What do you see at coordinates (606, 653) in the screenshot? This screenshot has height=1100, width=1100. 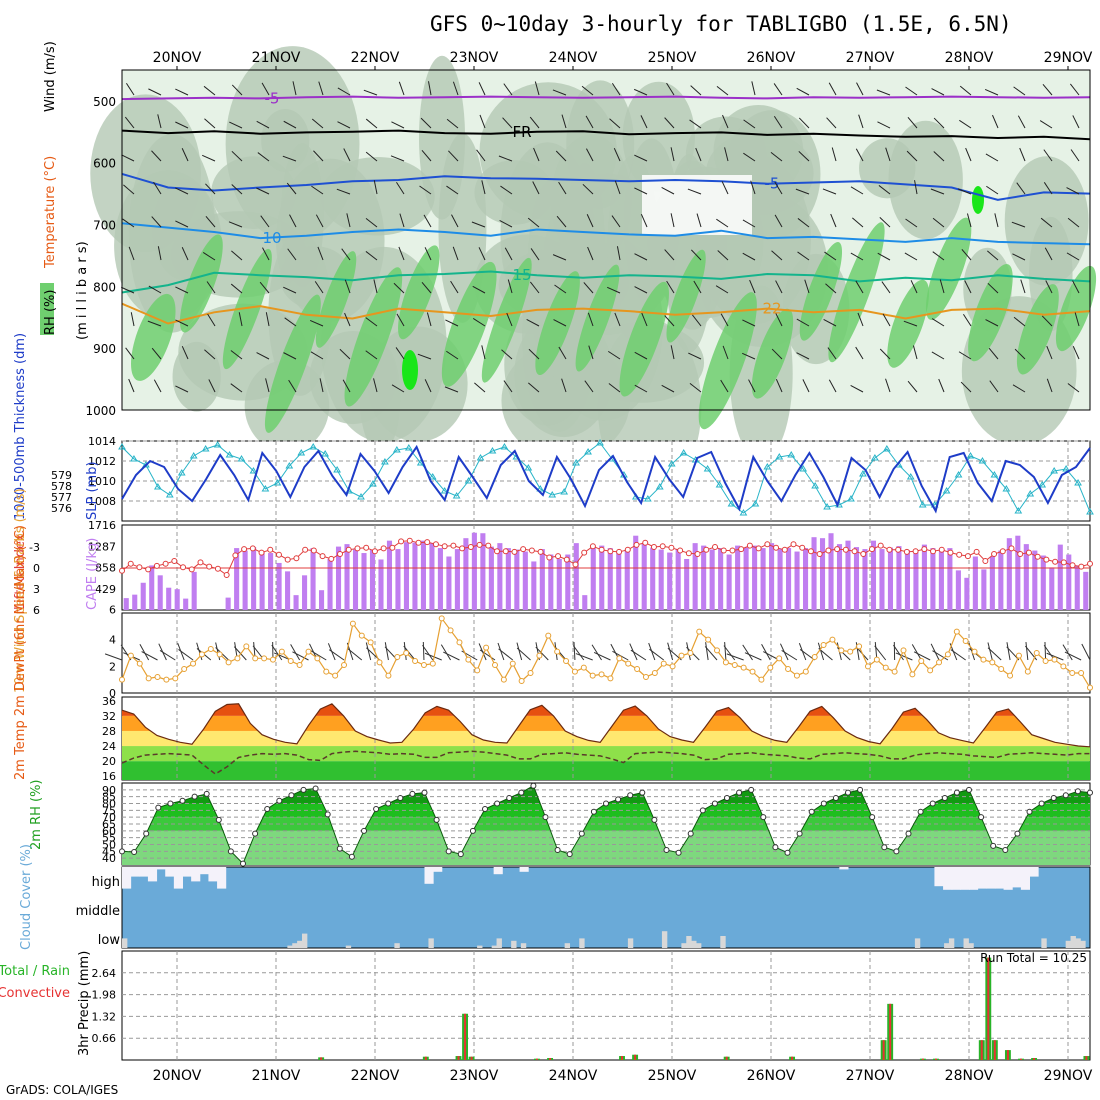 I see `panel-frame-wind10m` at bounding box center [606, 653].